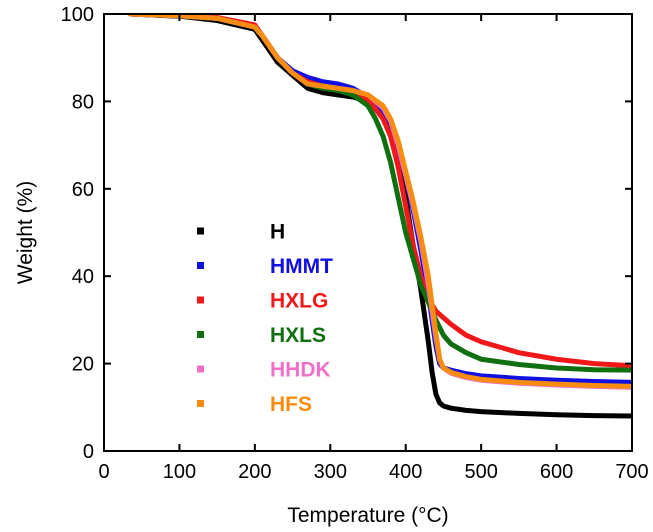 Image resolution: width=653 pixels, height=532 pixels. I want to click on y-tick-label: 60, so click(83, 190).